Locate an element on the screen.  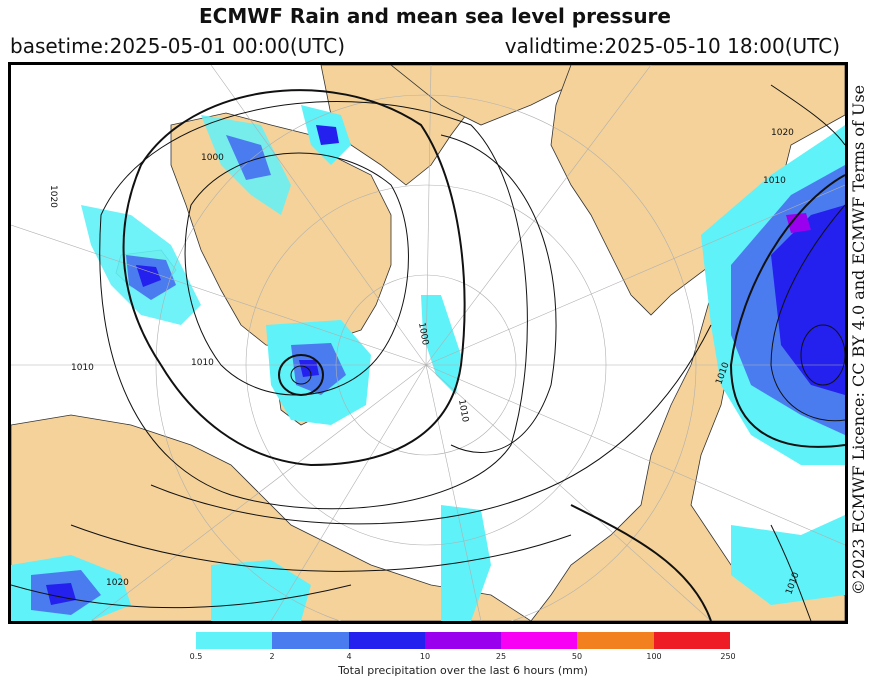
isobar-east-low-inner is located at coordinates (822, 355).